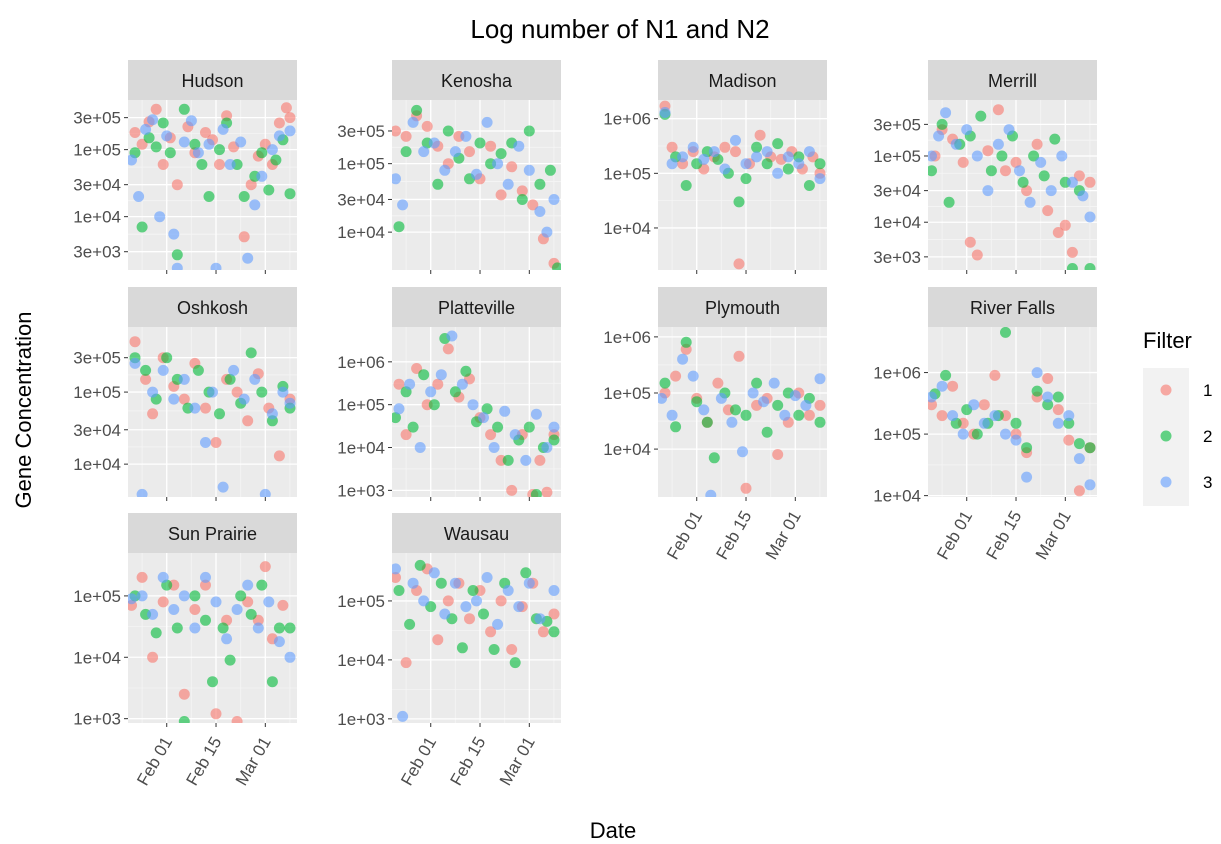 This screenshot has width=1221, height=844. I want to click on x-tick-label: Feb 15, so click(734, 535).